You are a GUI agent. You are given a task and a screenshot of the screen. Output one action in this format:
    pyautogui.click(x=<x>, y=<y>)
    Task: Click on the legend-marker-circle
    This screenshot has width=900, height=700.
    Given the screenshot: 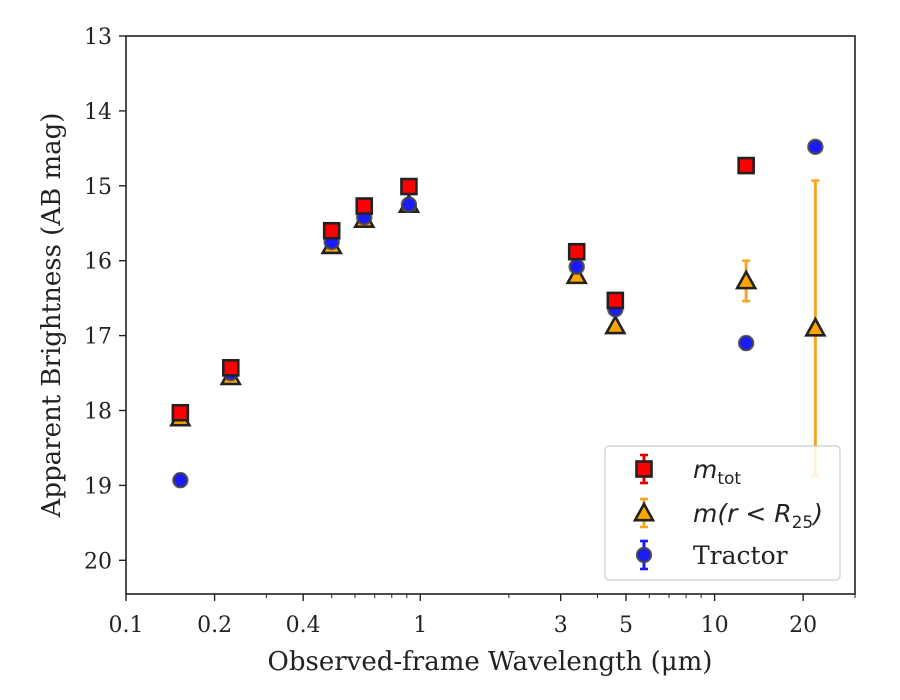 What is the action you would take?
    pyautogui.click(x=644, y=555)
    